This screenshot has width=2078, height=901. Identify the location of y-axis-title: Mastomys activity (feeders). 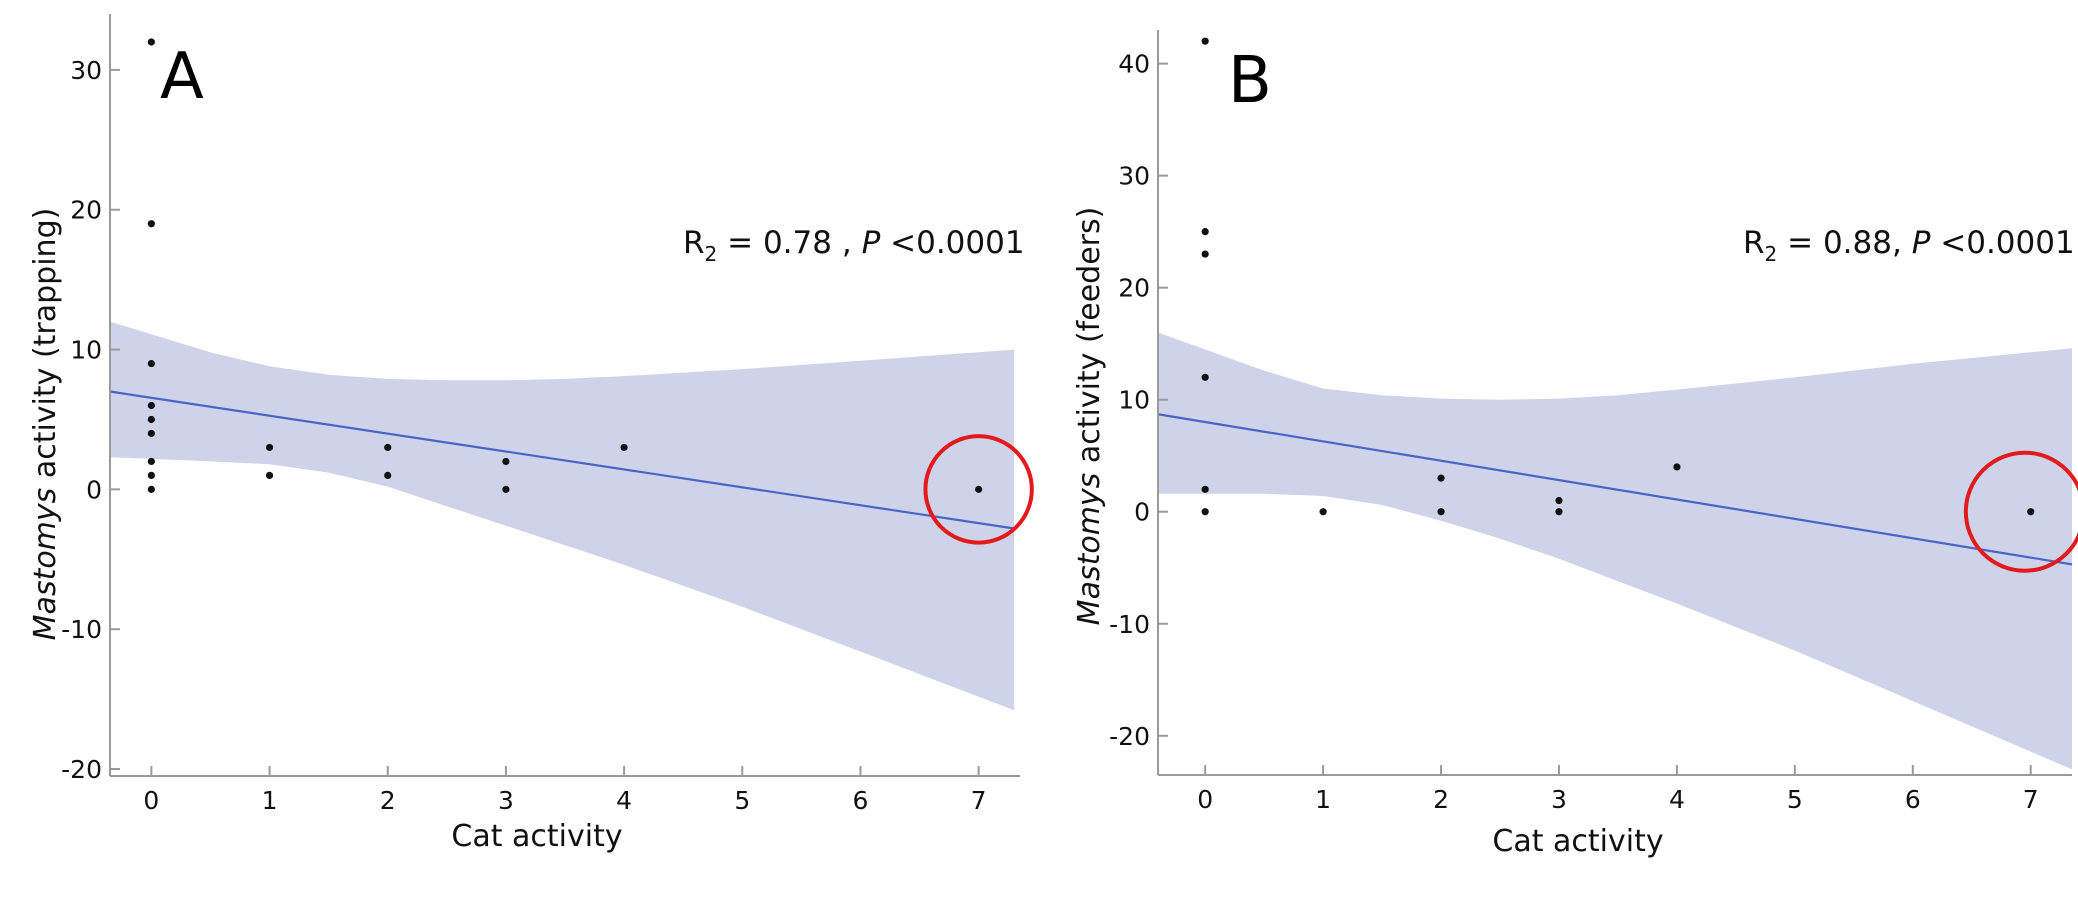
(1089, 416).